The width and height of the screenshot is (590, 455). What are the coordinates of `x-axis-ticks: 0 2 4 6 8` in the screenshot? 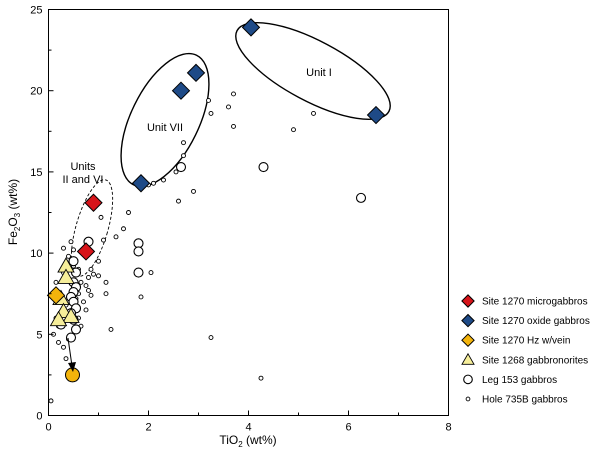 It's located at (248, 422).